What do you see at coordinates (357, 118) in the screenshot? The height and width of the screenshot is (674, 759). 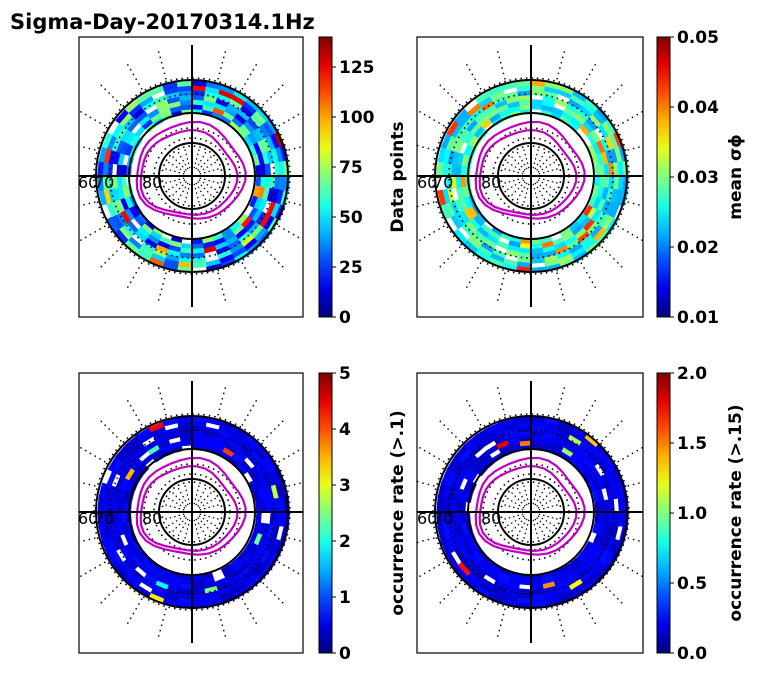 I see `colorbar-tick-label: 100` at bounding box center [357, 118].